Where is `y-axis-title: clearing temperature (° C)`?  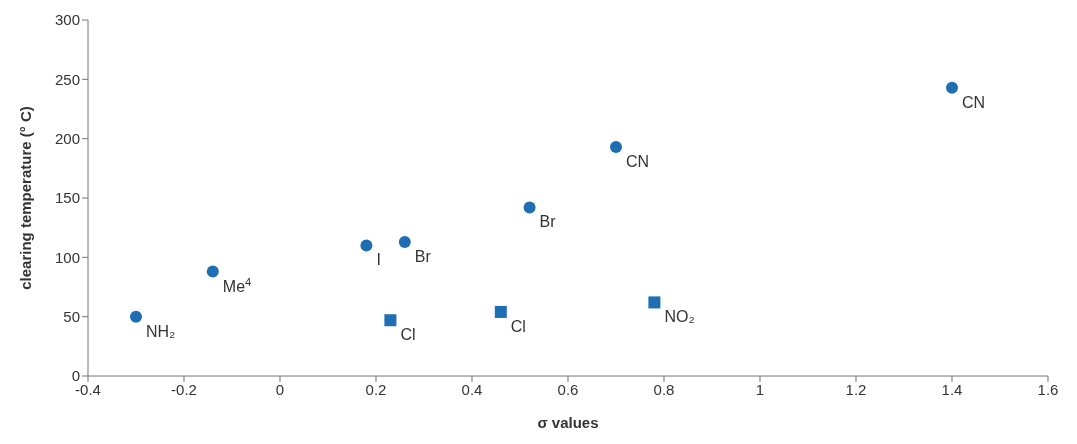
y-axis-title: clearing temperature (° C) is located at coordinates (26, 198).